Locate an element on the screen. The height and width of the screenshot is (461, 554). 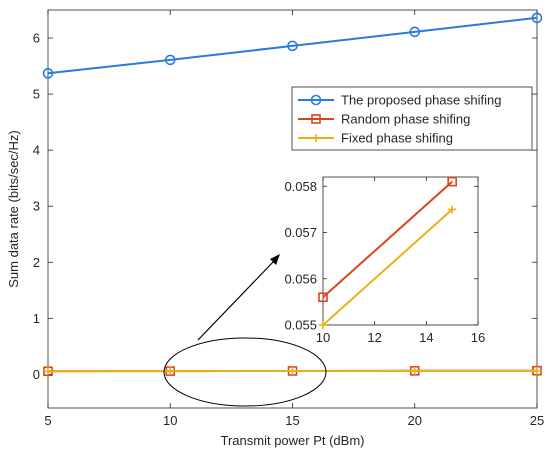
y-axis-label: Sum data rate (bits/sec/Hz) is located at coordinates (13, 209).